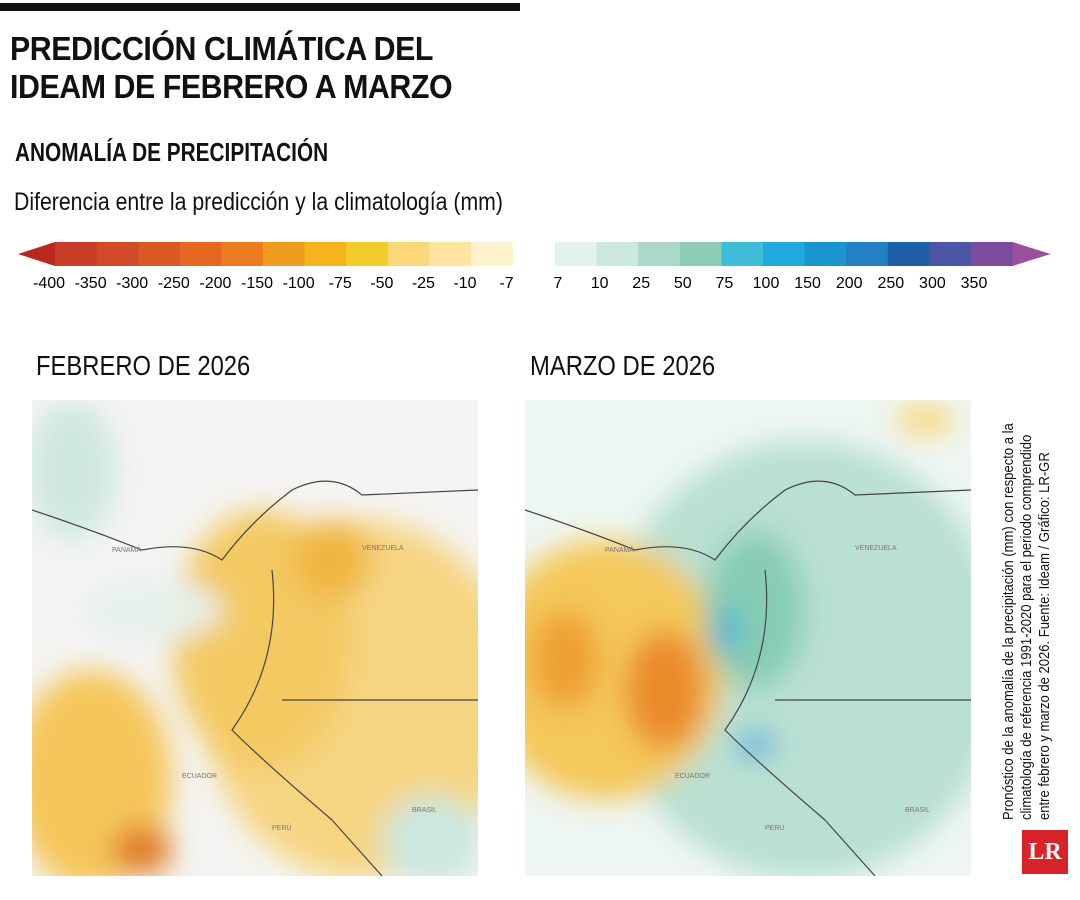  What do you see at coordinates (257, 283) in the screenshot?
I see `legend-tick-label: -150` at bounding box center [257, 283].